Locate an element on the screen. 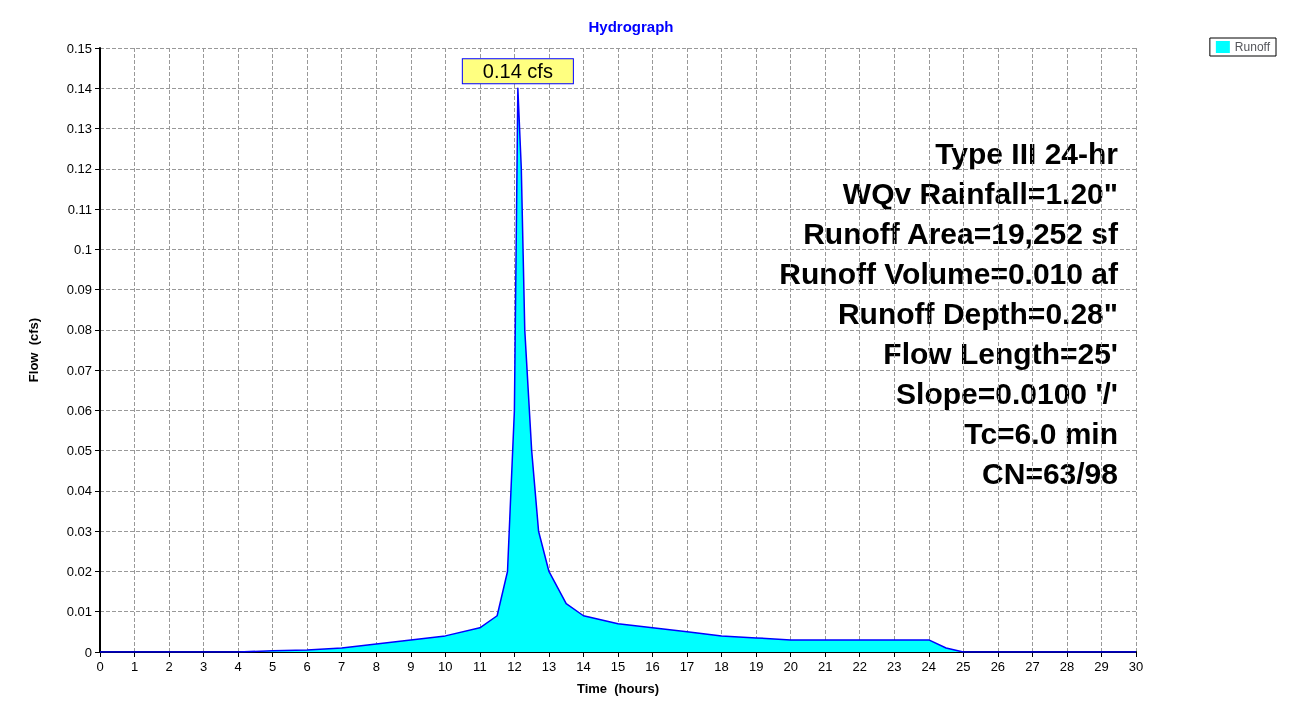 This screenshot has height=715, width=1294. y-tick-label: 0.02 is located at coordinates (79, 571).